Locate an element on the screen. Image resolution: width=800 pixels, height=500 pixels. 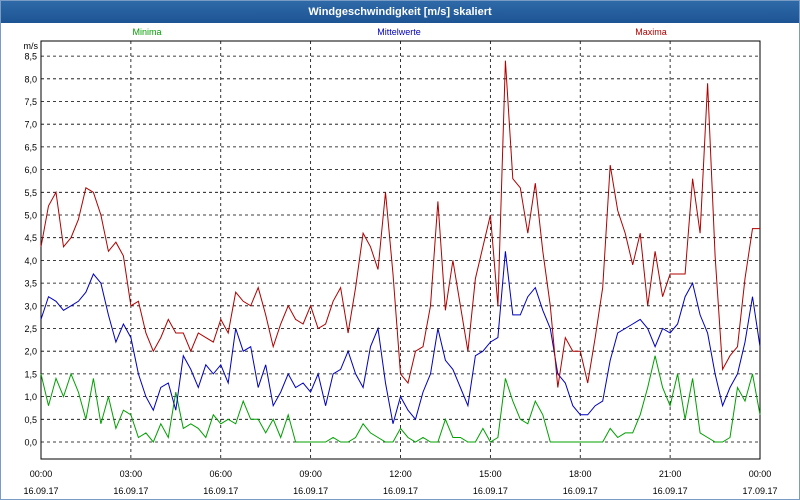
y-tick-label: 4,5 is located at coordinates (30, 238).